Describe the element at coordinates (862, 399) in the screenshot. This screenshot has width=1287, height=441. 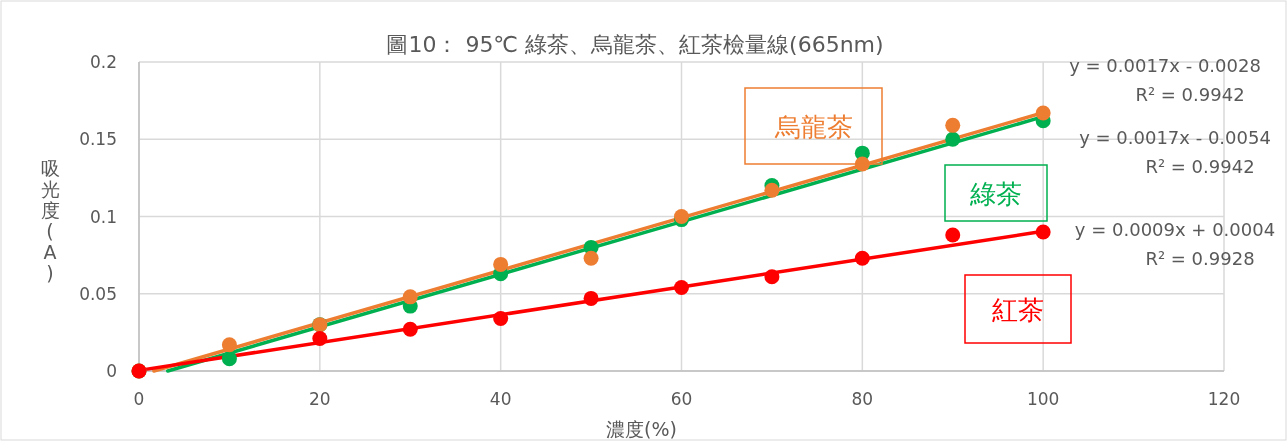
I see `x-tick-label: 80` at that location.